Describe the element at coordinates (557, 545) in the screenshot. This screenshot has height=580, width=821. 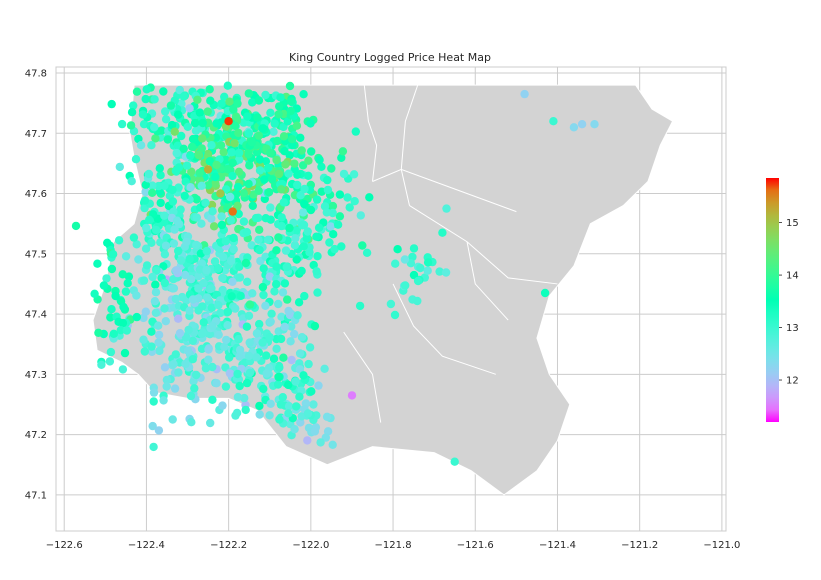
I see `x-tick-label: −121.4` at that location.